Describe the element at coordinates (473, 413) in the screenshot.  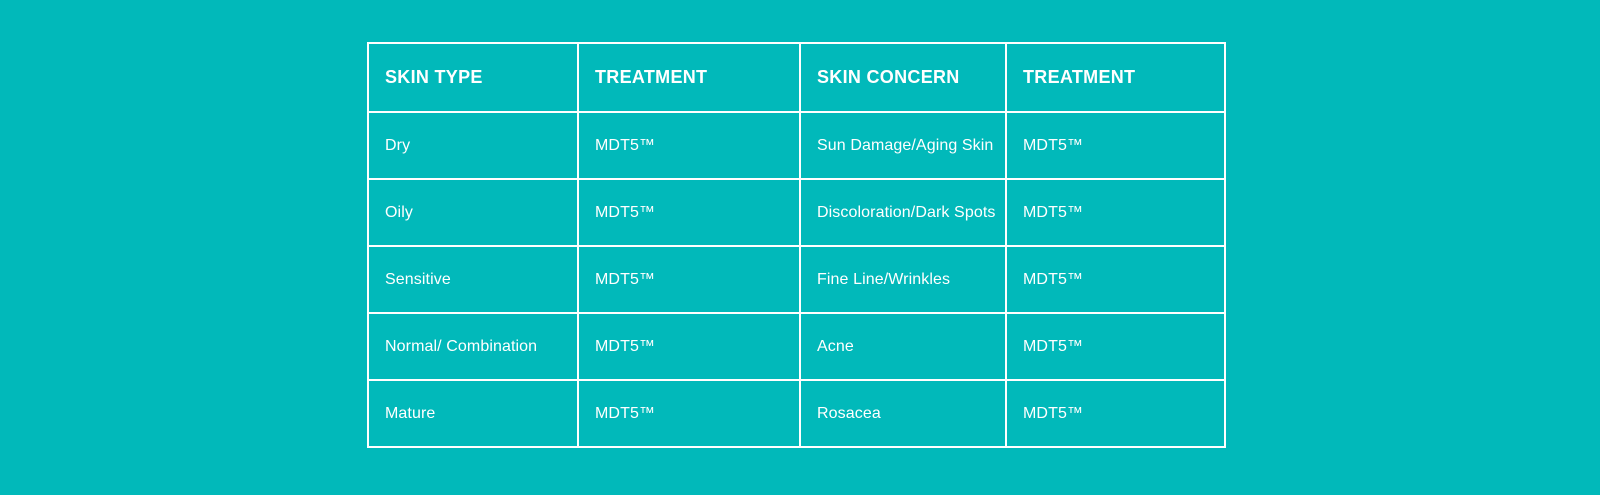
I see `cell-skin-type: Mature` at that location.